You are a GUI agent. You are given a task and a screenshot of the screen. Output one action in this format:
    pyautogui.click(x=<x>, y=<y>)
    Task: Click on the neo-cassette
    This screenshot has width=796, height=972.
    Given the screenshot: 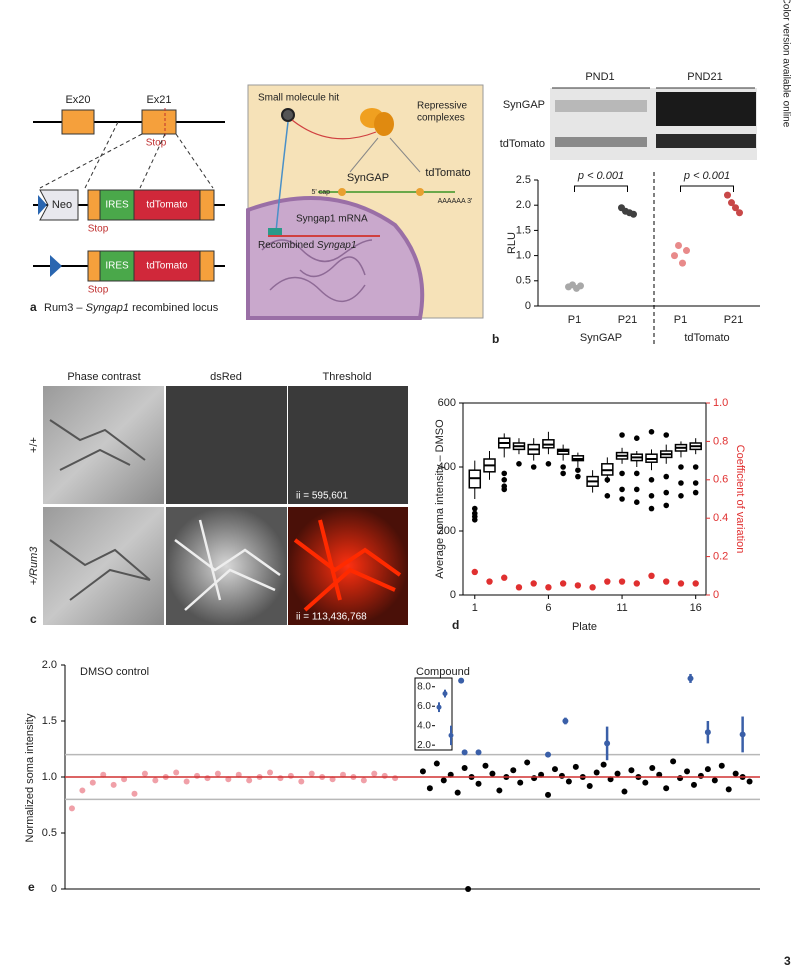 What is the action you would take?
    pyautogui.click(x=59, y=205)
    